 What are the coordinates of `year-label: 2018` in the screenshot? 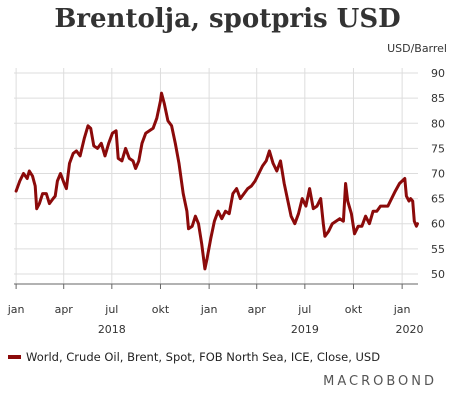 It's located at (112, 329).